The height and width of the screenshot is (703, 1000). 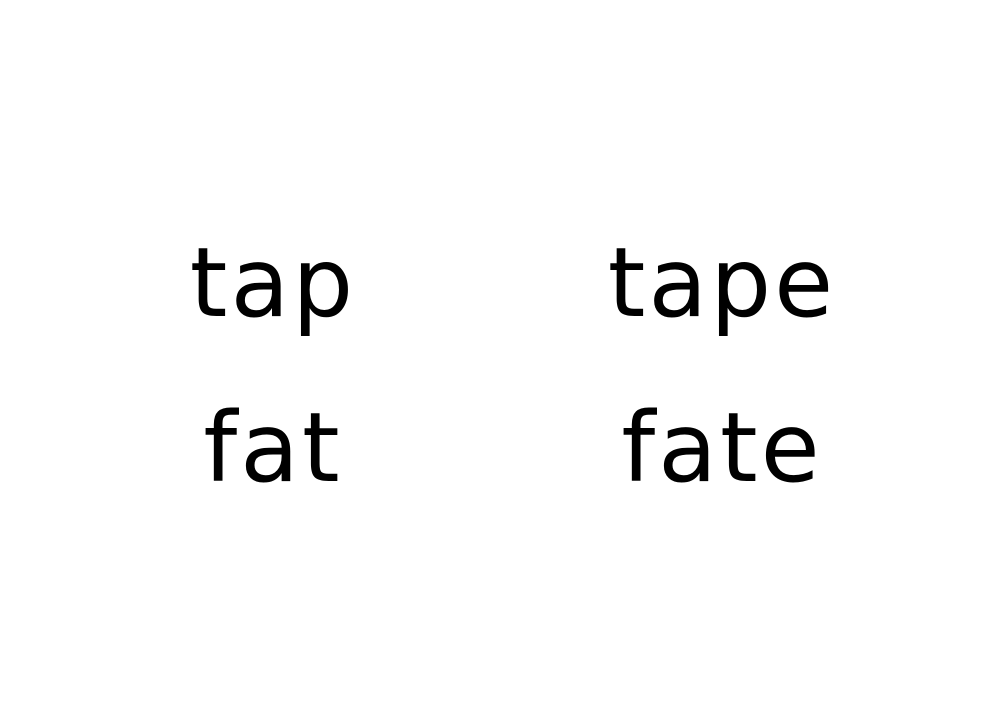 I want to click on word-fate: fate, so click(x=722, y=448).